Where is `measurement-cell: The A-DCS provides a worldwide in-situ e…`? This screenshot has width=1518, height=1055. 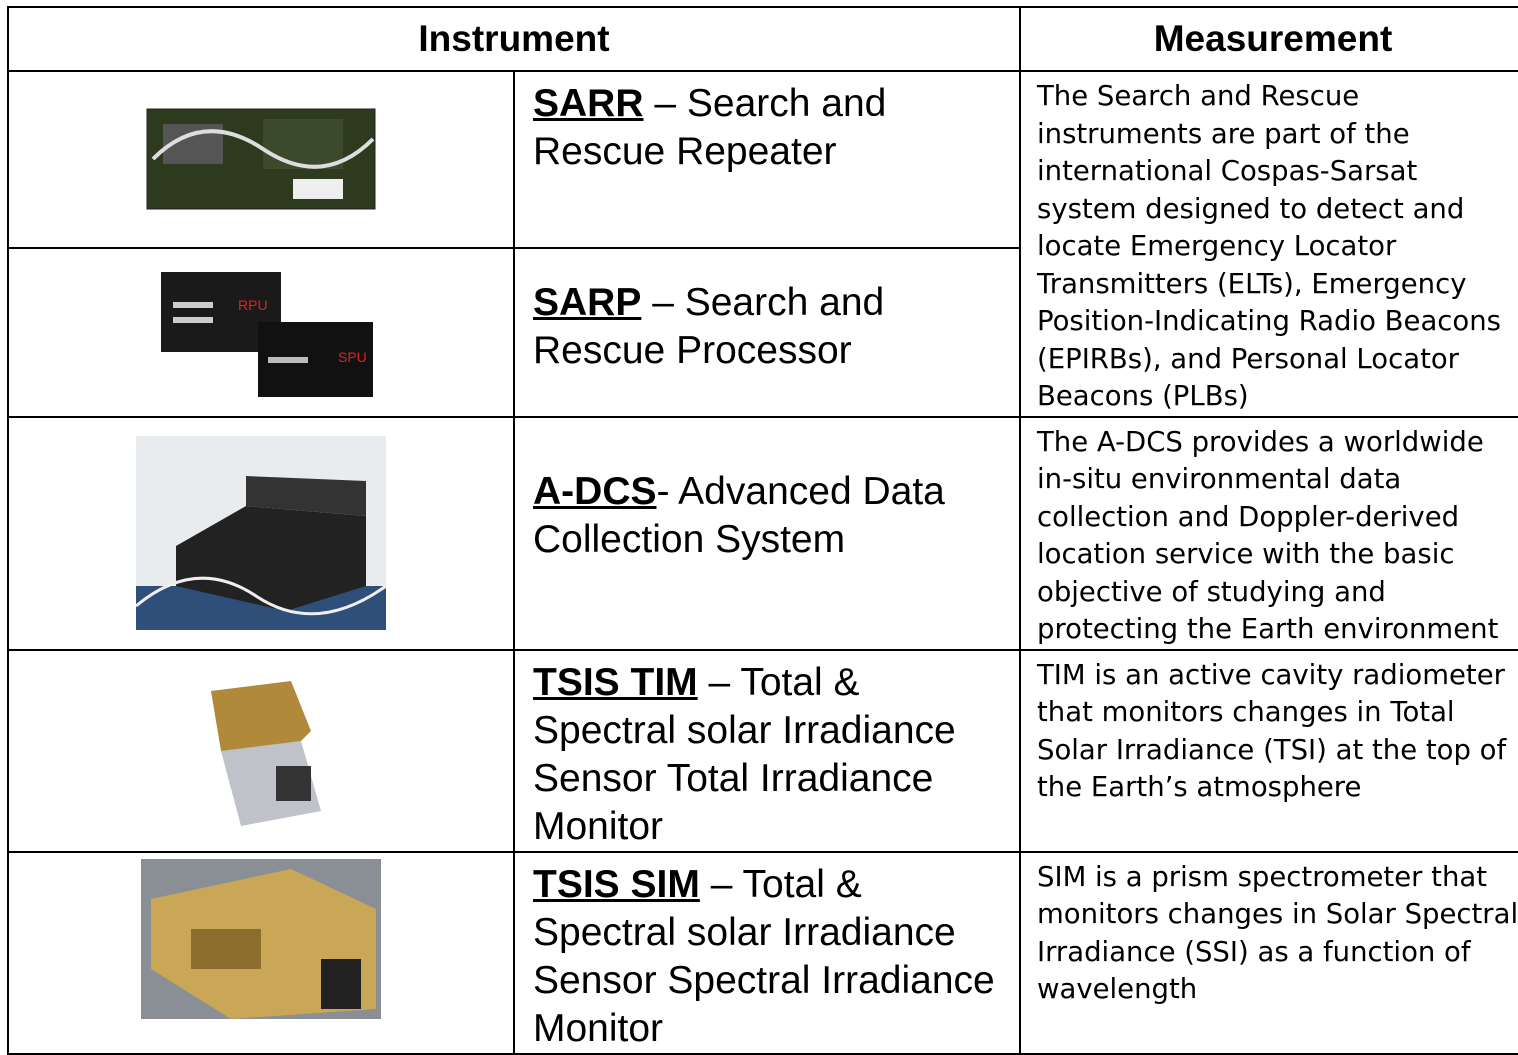
measurement-cell: The A-DCS provides a worldwide in-situ e… is located at coordinates (1268, 533).